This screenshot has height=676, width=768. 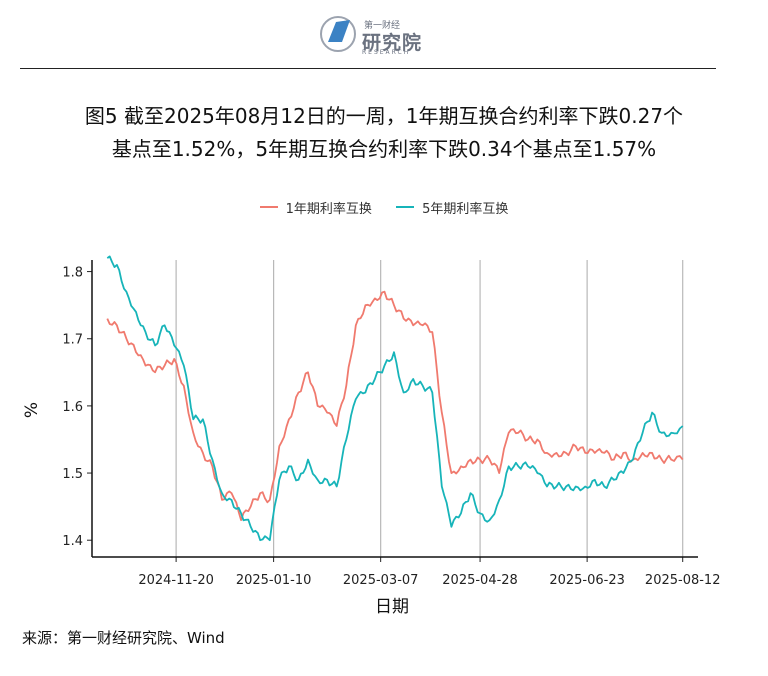 What do you see at coordinates (72, 340) in the screenshot?
I see `y-tick-label: 1.7` at bounding box center [72, 340].